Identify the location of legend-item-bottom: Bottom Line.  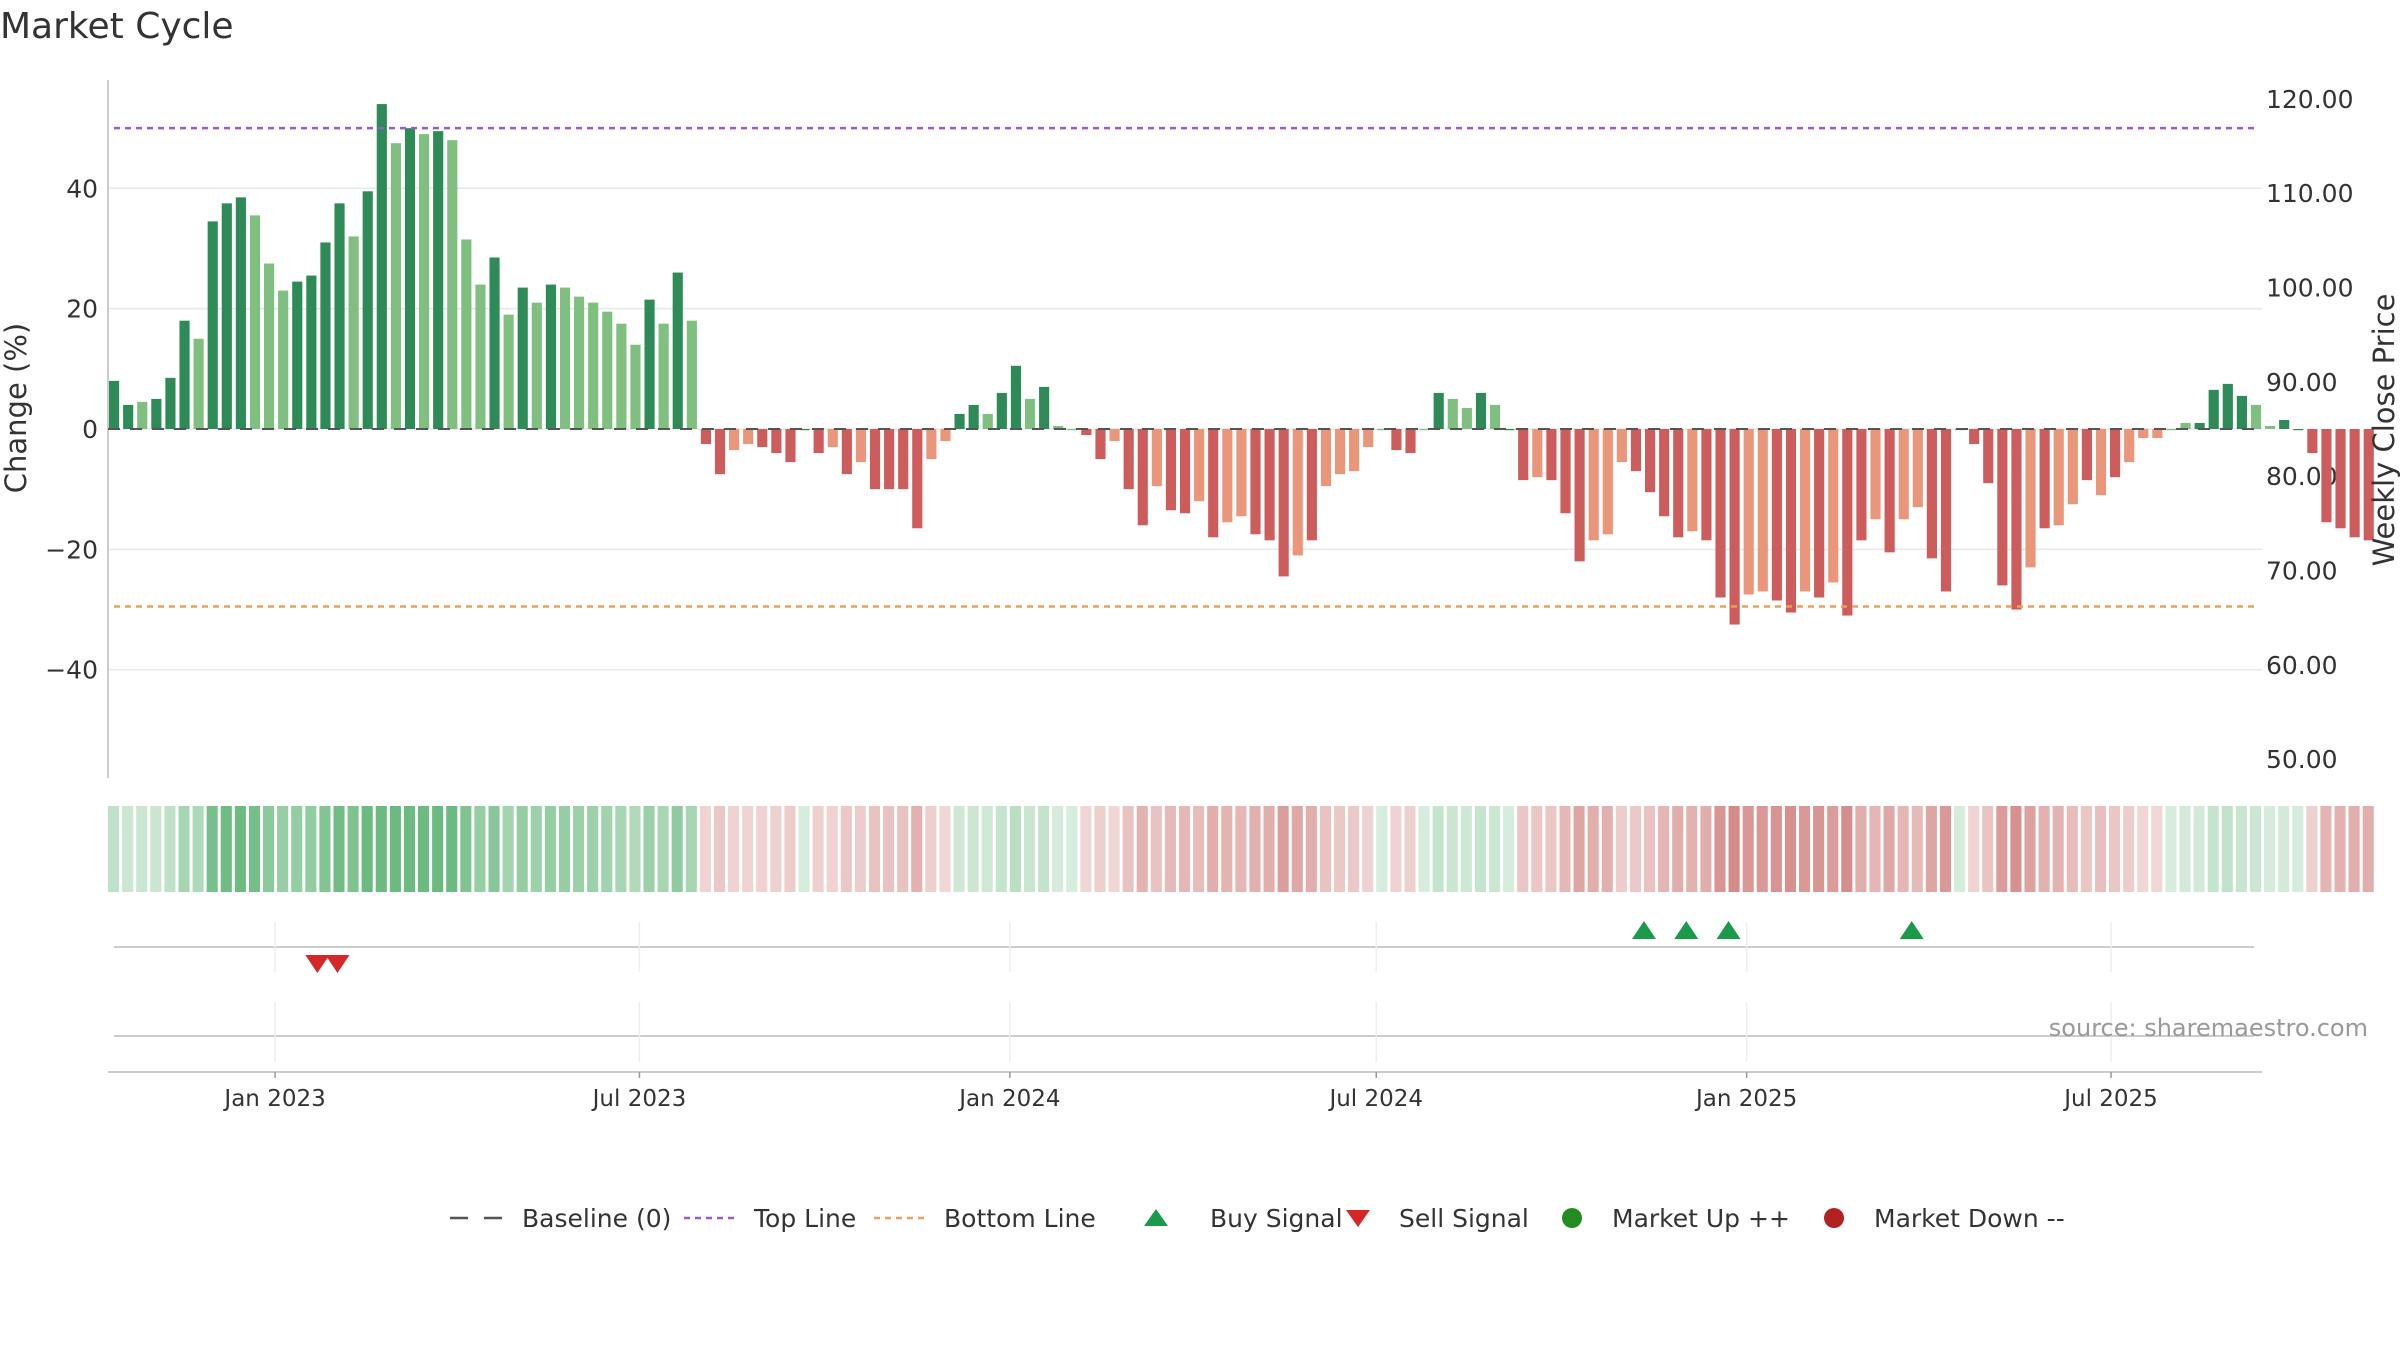
(985, 1218).